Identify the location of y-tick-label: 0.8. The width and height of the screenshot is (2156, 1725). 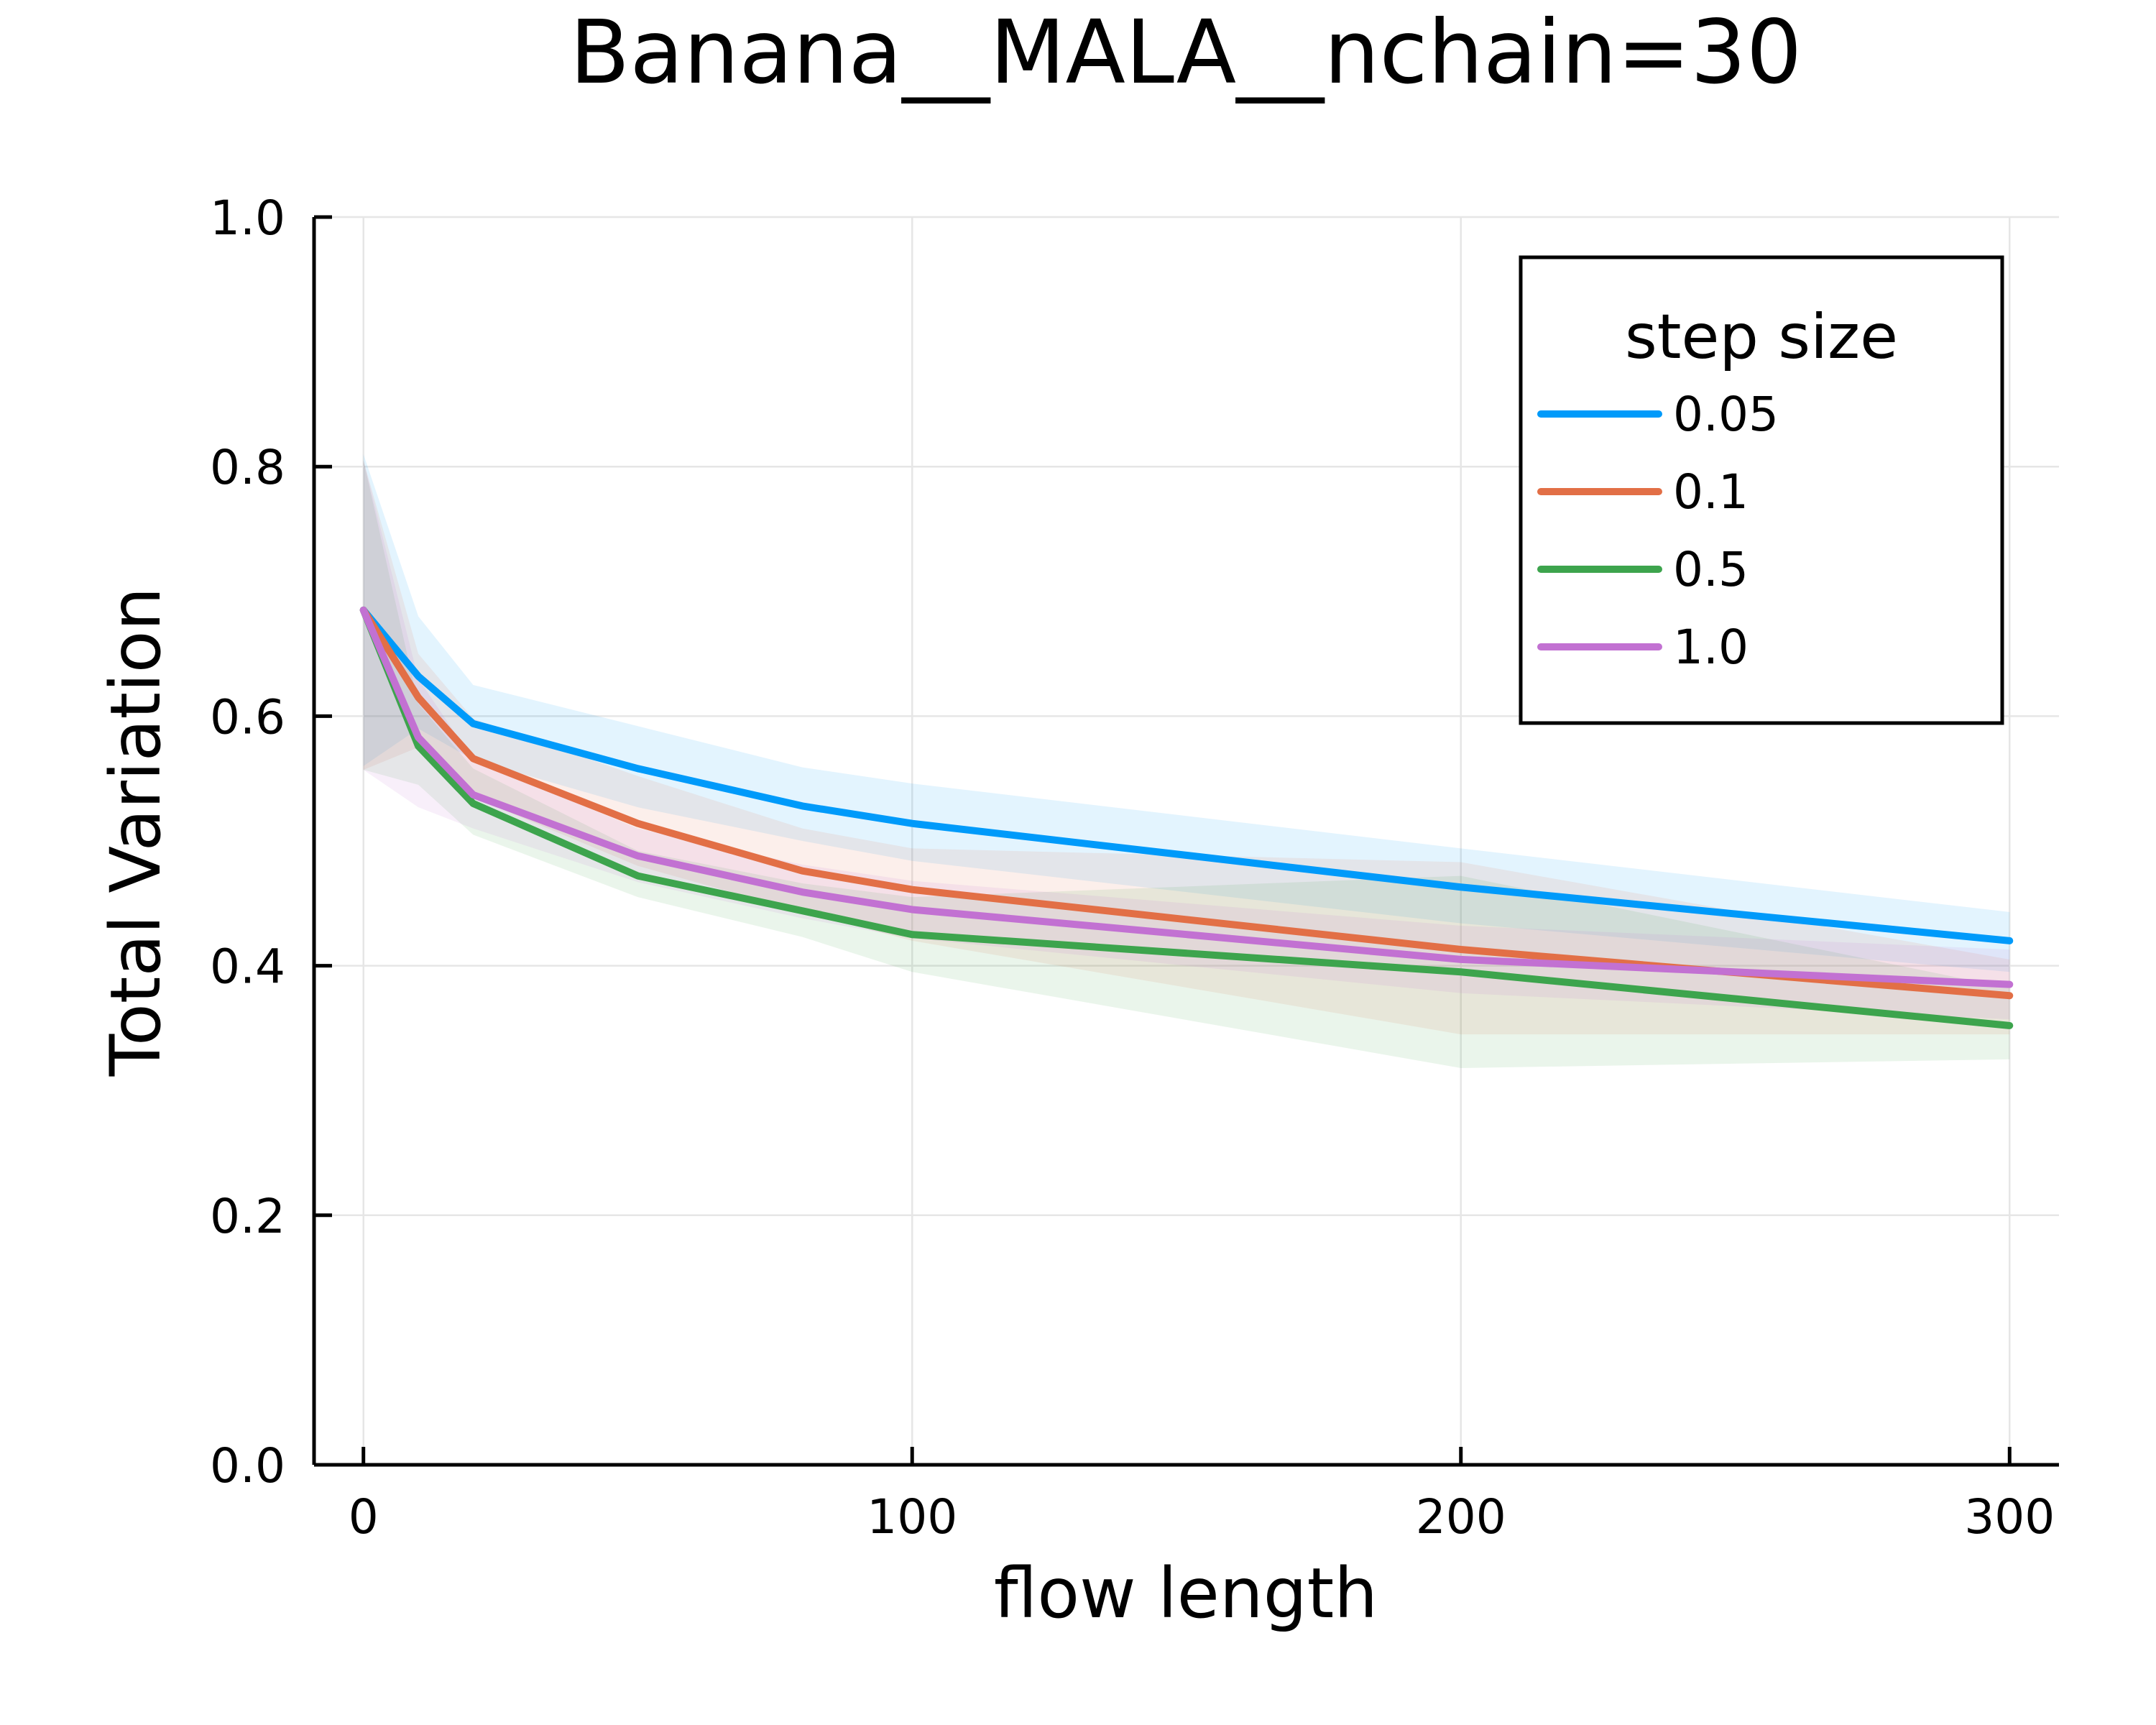
(248, 467).